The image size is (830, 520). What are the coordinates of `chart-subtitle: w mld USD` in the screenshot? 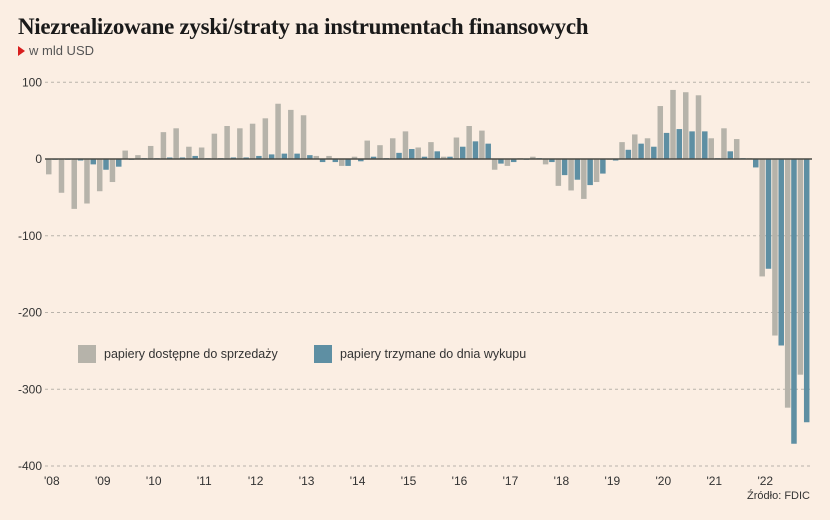 It's located at (56, 50).